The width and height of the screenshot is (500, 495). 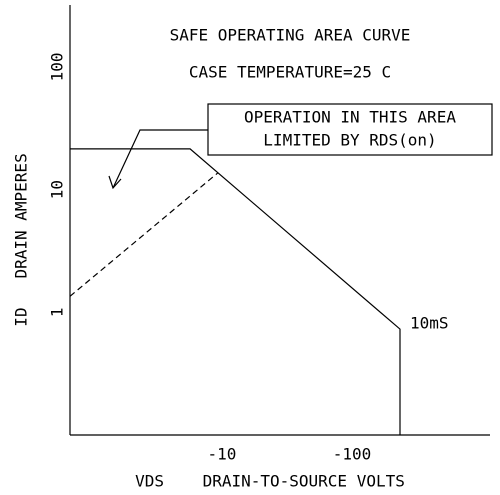 I want to click on annotation: LIMITED BY RDS(on), so click(x=349, y=140).